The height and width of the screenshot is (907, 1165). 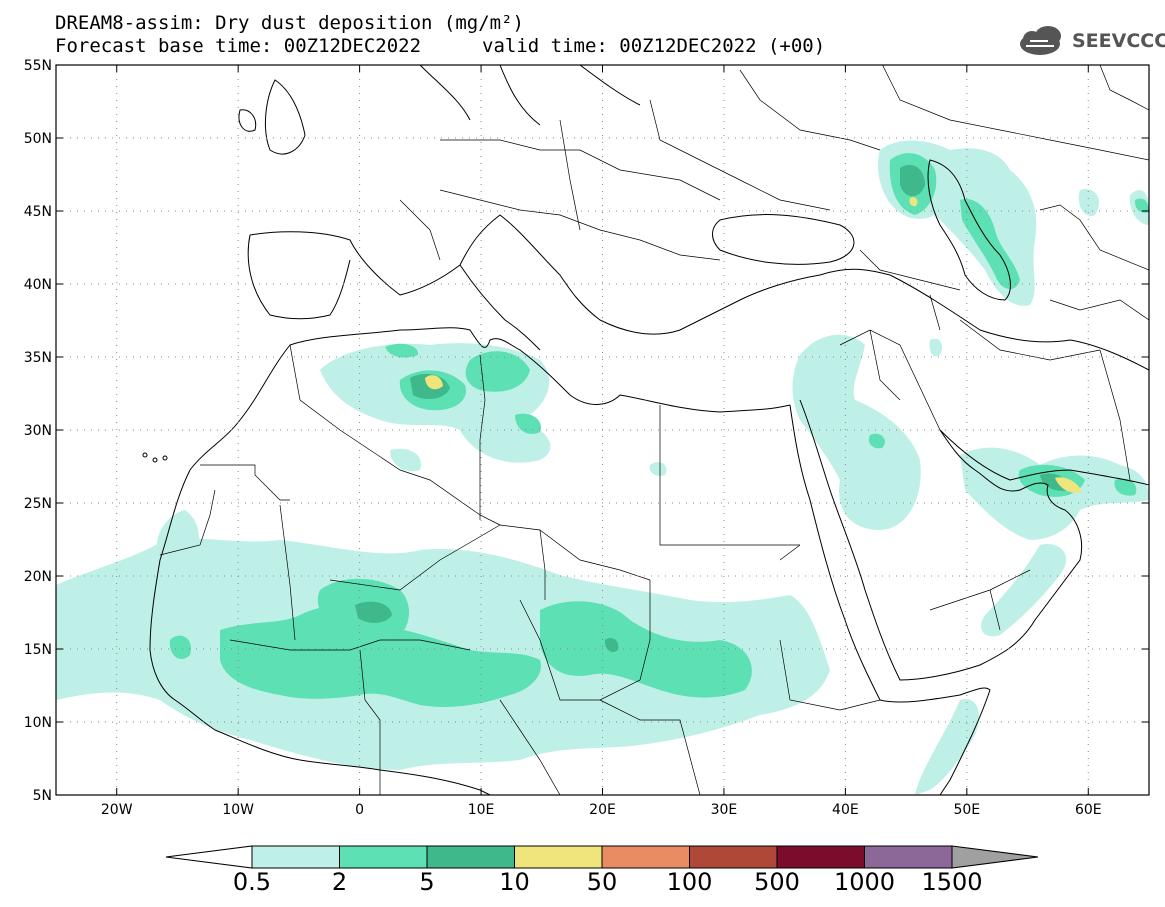 I want to click on colorbar-level-label: 2, so click(x=339, y=882).